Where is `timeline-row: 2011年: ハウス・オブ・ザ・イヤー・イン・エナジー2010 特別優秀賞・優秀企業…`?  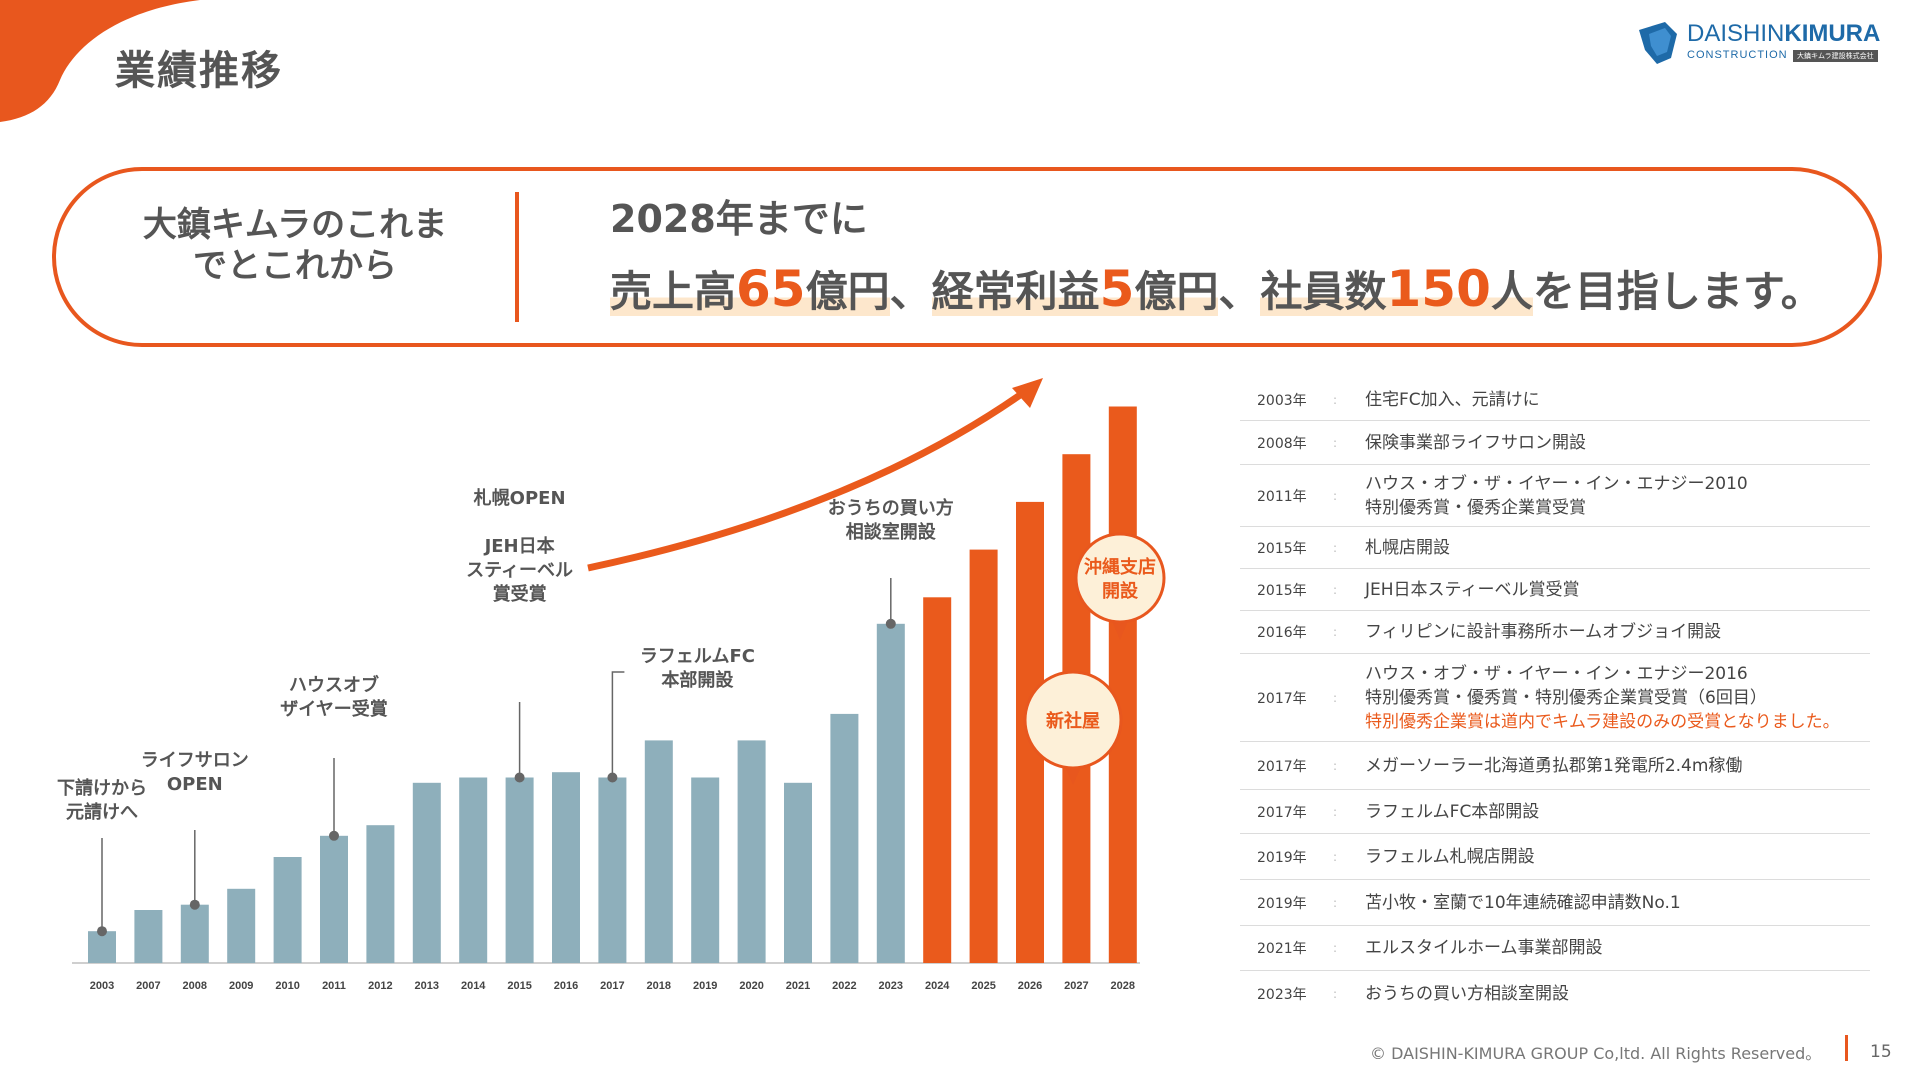
timeline-row: 2011年: ハウス・オブ・ザ・イヤー・イン・エナジー2010 特別優秀賞・優秀企業… is located at coordinates (1555, 496).